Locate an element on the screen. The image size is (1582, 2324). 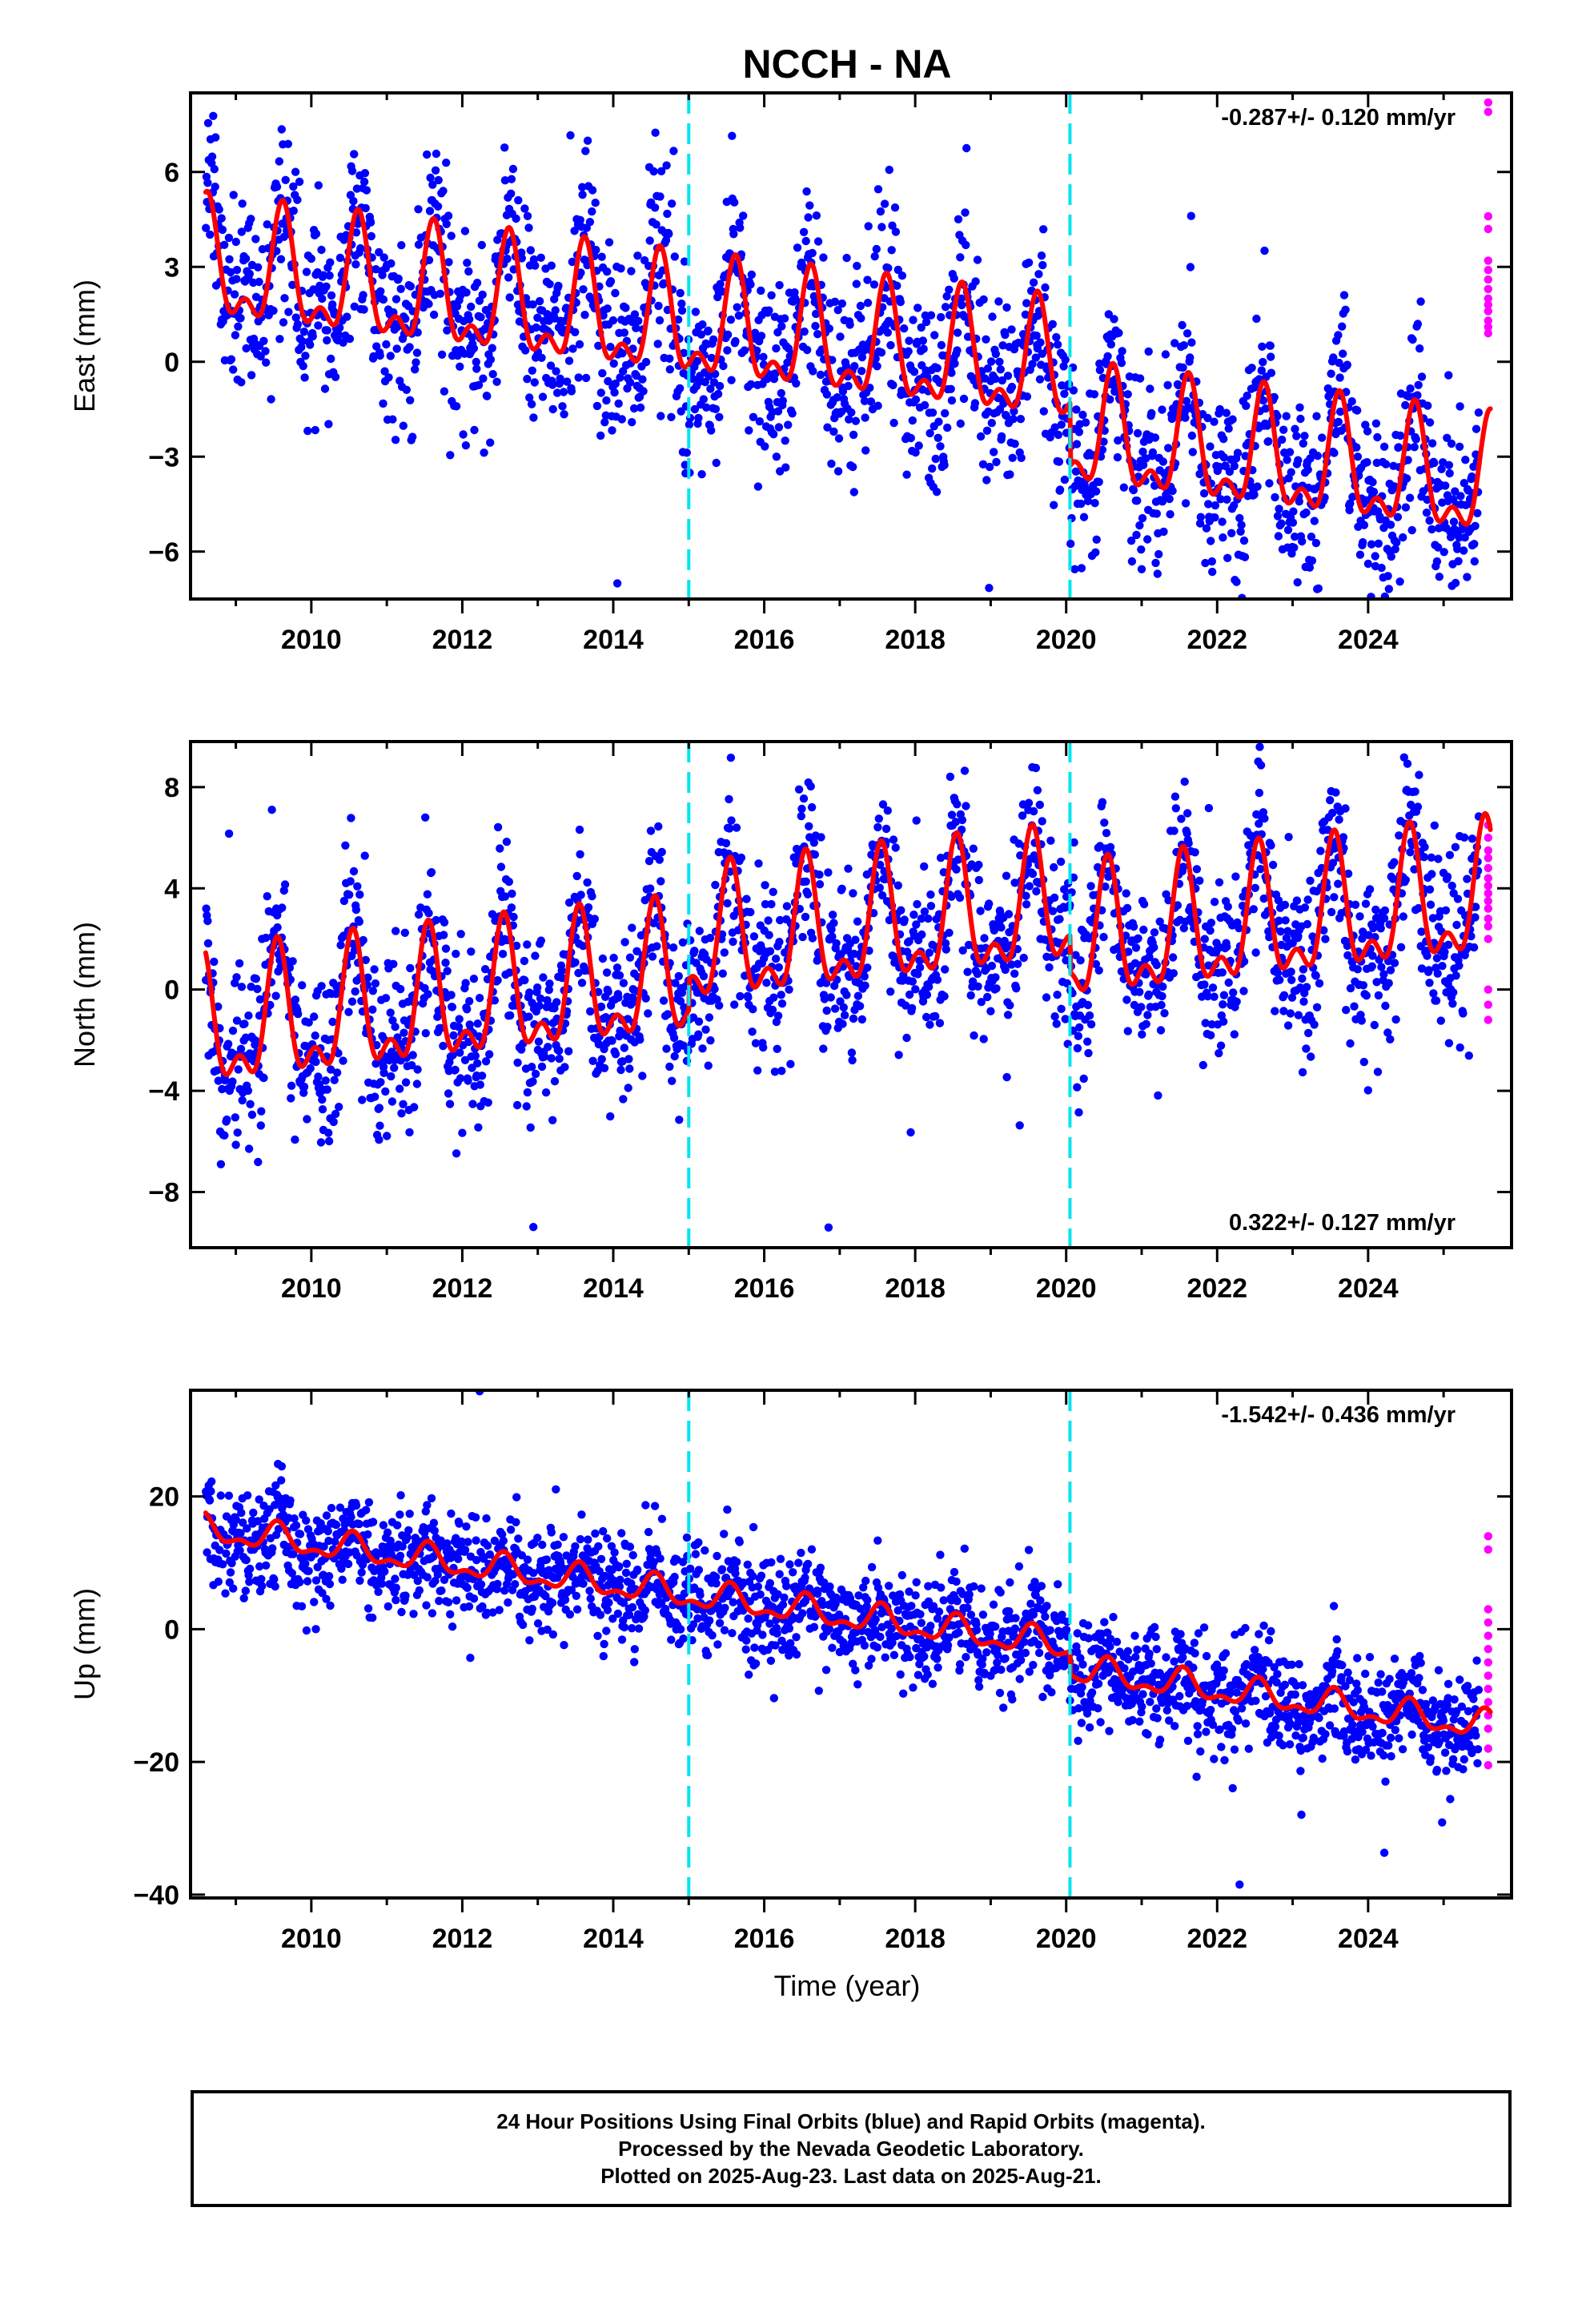
x-tick-label: 2020 is located at coordinates (1066, 1288).